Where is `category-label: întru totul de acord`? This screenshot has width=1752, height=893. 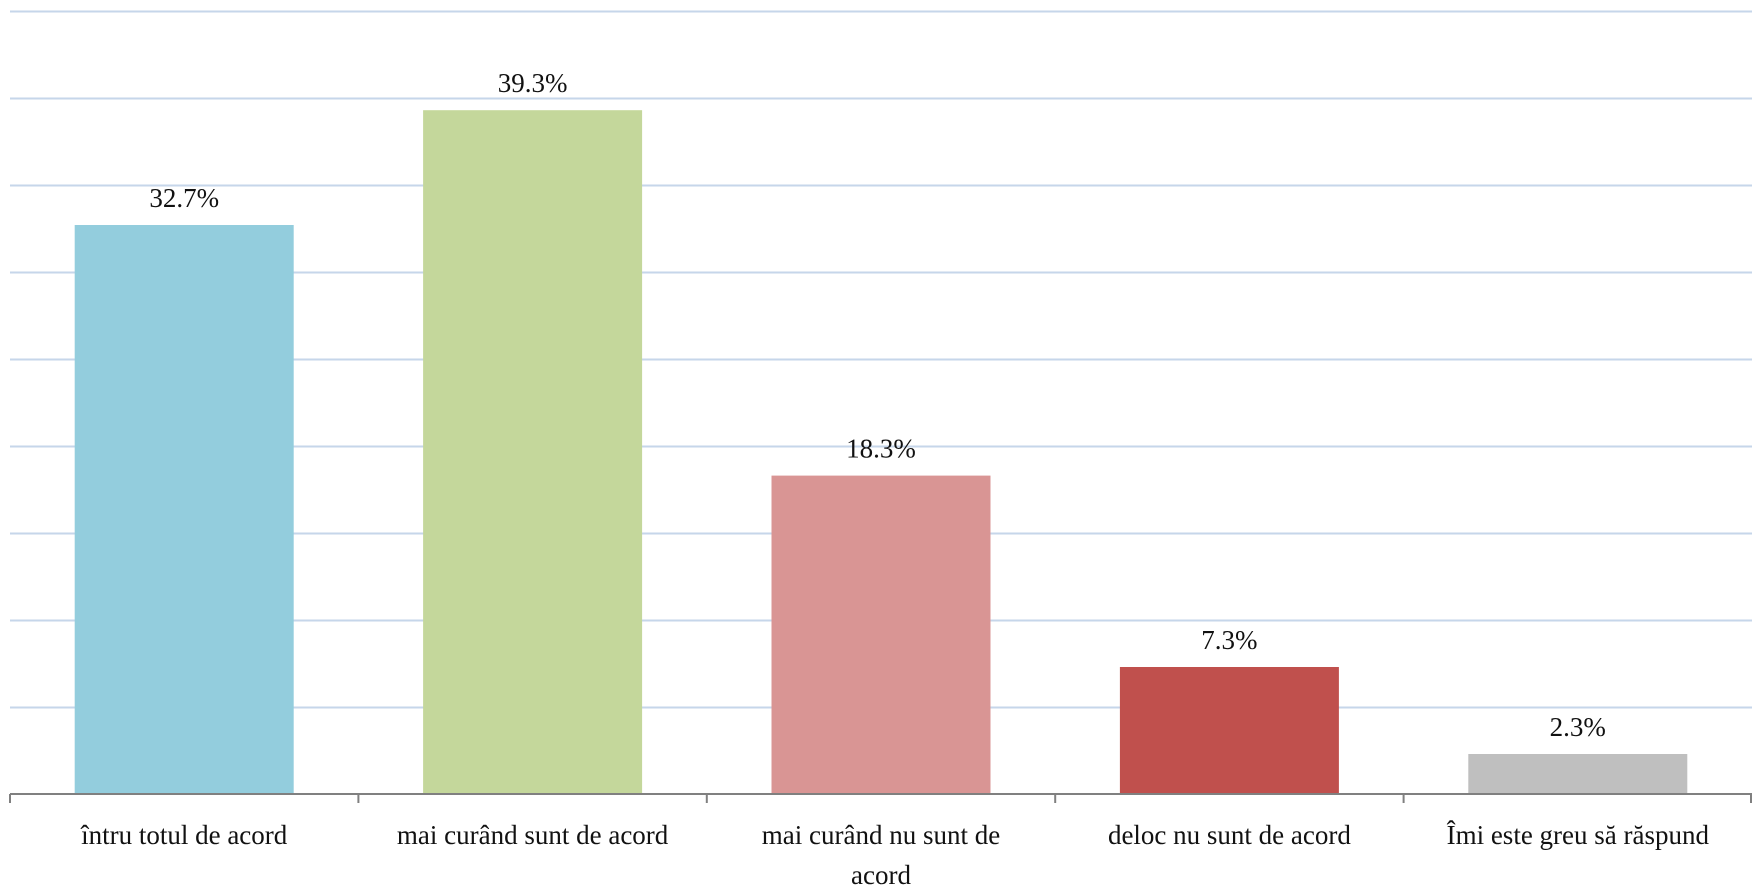 category-label: întru totul de acord is located at coordinates (184, 835).